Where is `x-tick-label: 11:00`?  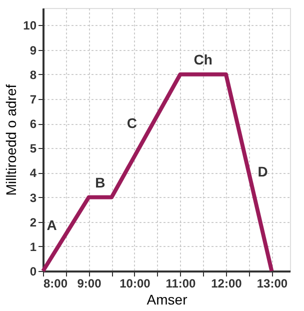 x-tick-label: 11:00 is located at coordinates (181, 283).